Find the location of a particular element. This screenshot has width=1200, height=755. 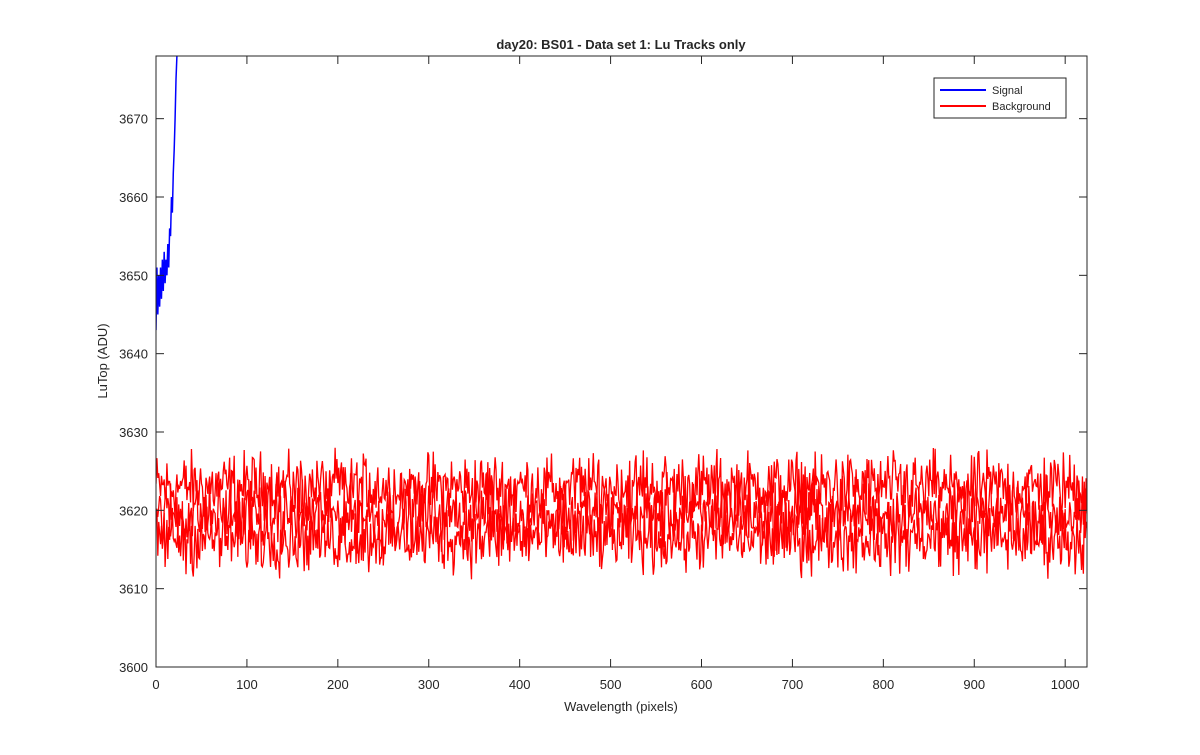

x-tick-label: 400 is located at coordinates (520, 684).